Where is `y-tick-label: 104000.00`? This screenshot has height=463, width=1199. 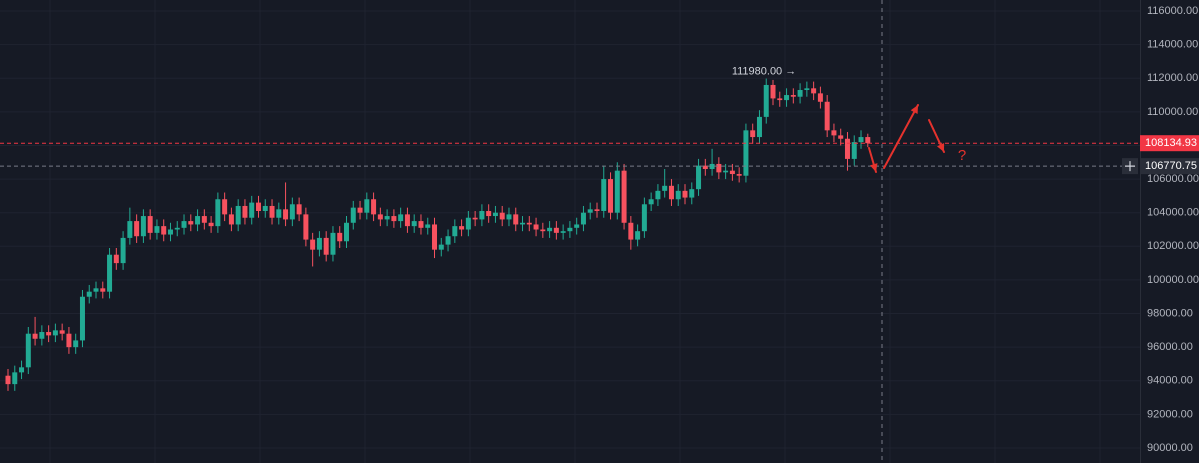
y-tick-label: 104000.00 is located at coordinates (1173, 213).